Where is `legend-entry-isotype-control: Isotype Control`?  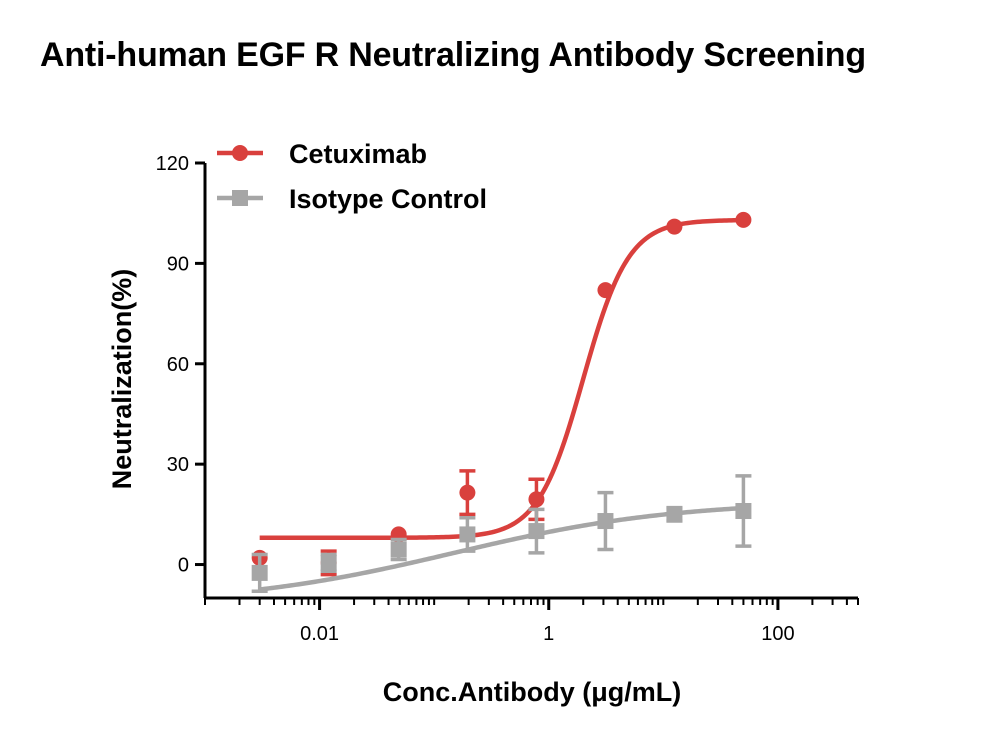
legend-entry-isotype-control: Isotype Control is located at coordinates (352, 199).